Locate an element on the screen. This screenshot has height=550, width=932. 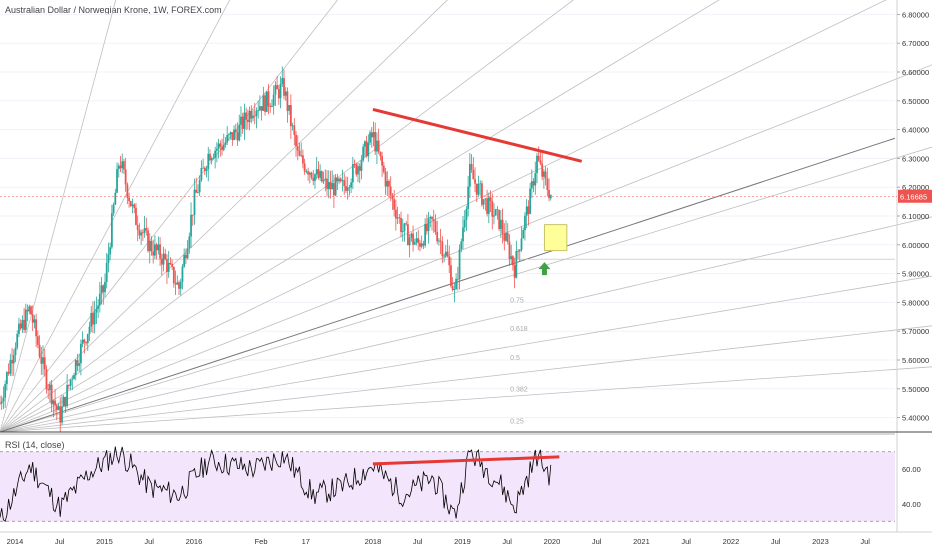
rsi-band is located at coordinates (447, 486).